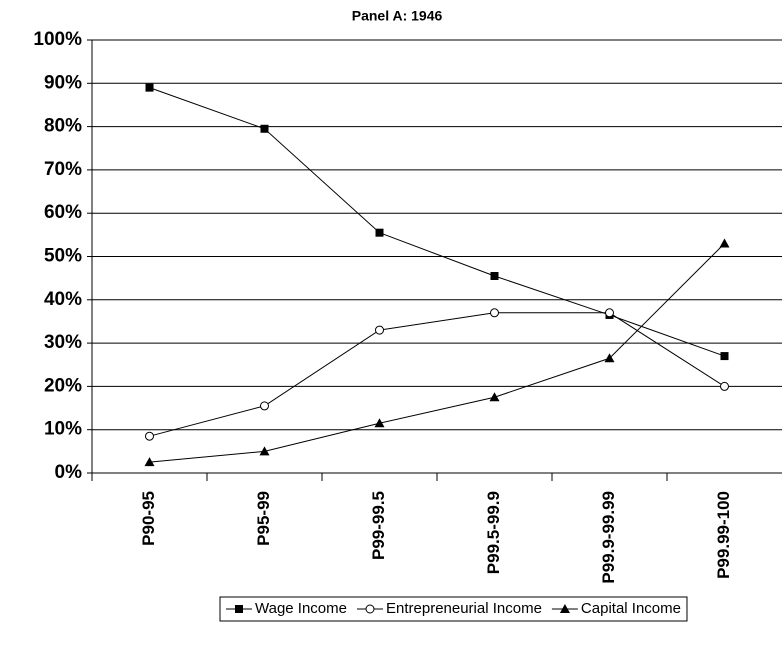 The image size is (782, 654). I want to click on y-tick-label: 50%, so click(63, 256).